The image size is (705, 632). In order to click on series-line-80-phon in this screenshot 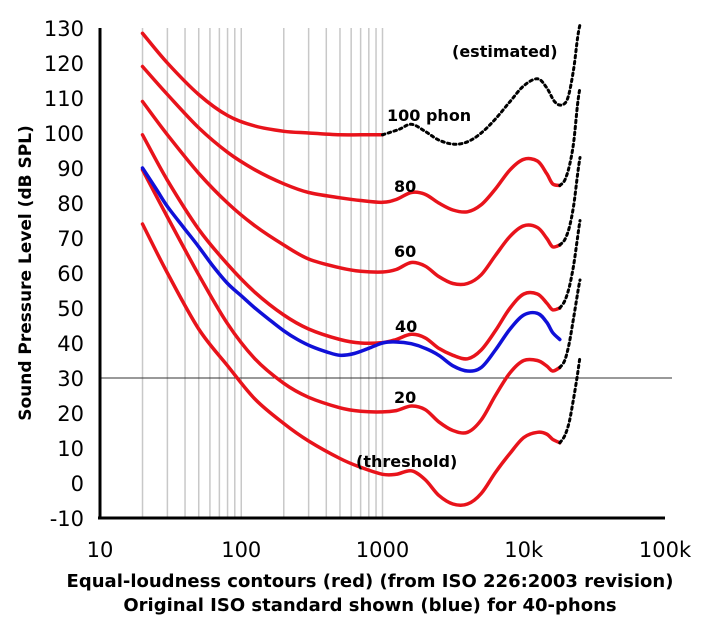, I will do `click(351, 139)`.